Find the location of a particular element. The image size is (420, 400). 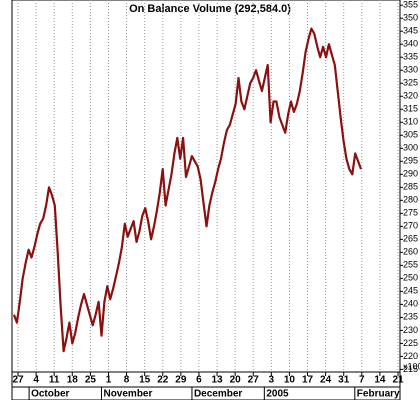

y-tick-label: 225 is located at coordinates (410, 343).